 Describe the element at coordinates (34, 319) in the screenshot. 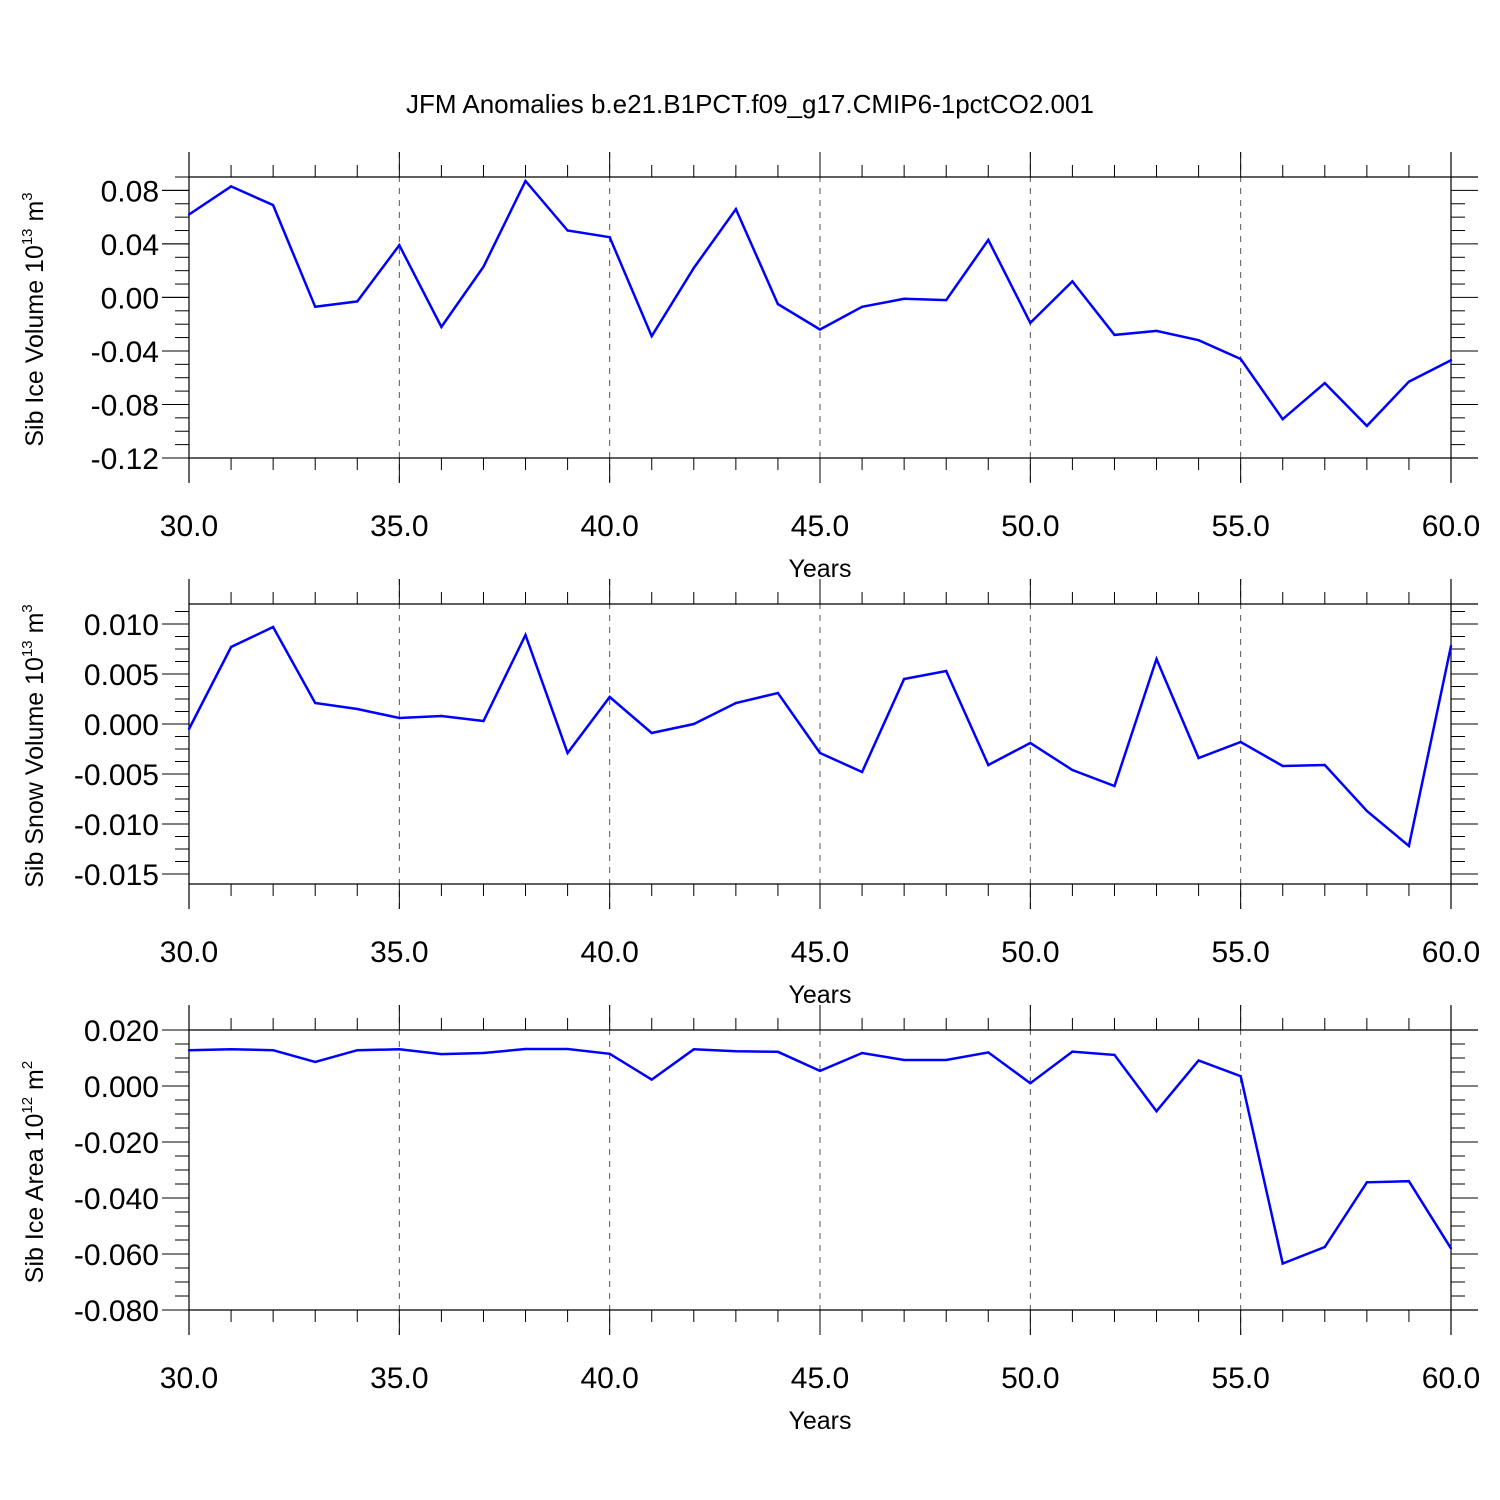

I see `y-axis-label: Sib Ice Volume 1013 m3` at that location.